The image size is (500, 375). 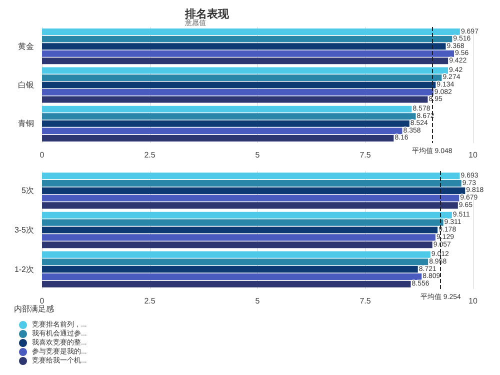 What do you see at coordinates (34, 309) in the screenshot?
I see `legend-title: 内部满足感` at bounding box center [34, 309].